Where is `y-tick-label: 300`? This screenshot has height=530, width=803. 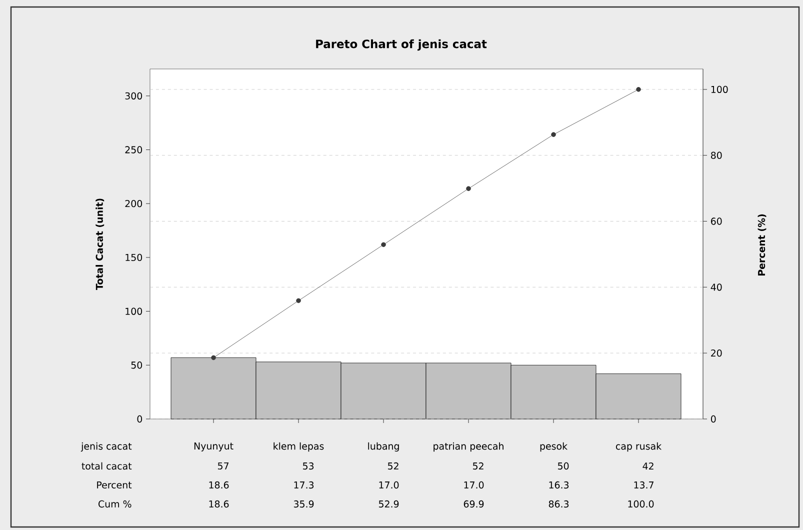
y-tick-label: 300 is located at coordinates (133, 96).